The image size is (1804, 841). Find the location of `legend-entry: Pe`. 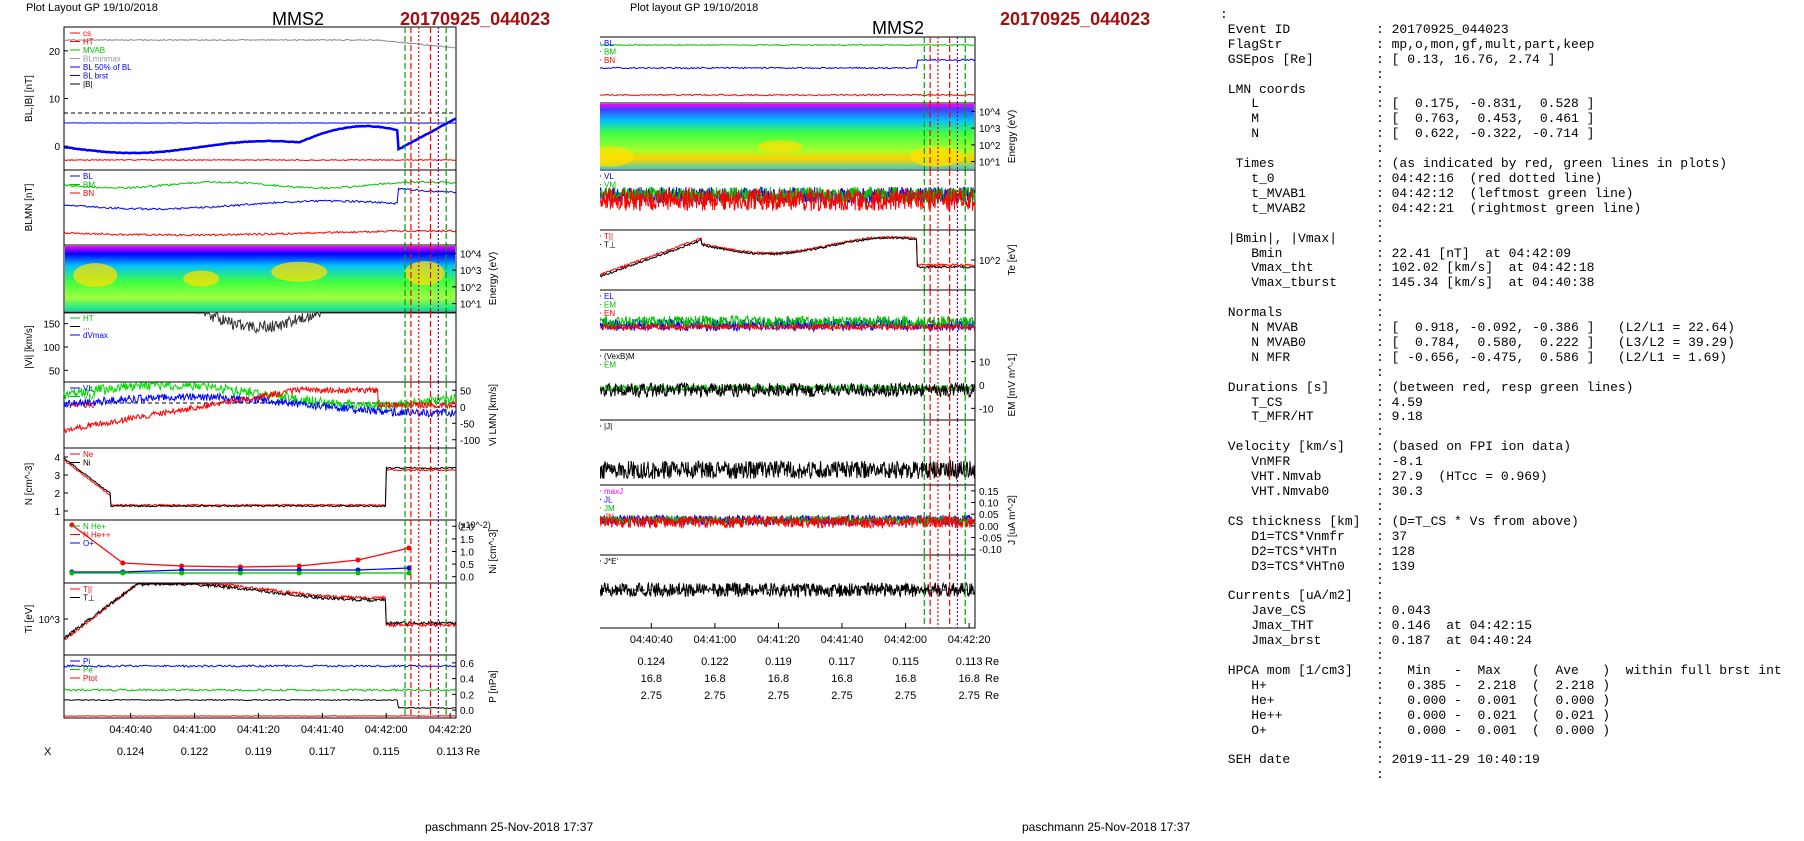

legend-entry: Pe is located at coordinates (88, 670).